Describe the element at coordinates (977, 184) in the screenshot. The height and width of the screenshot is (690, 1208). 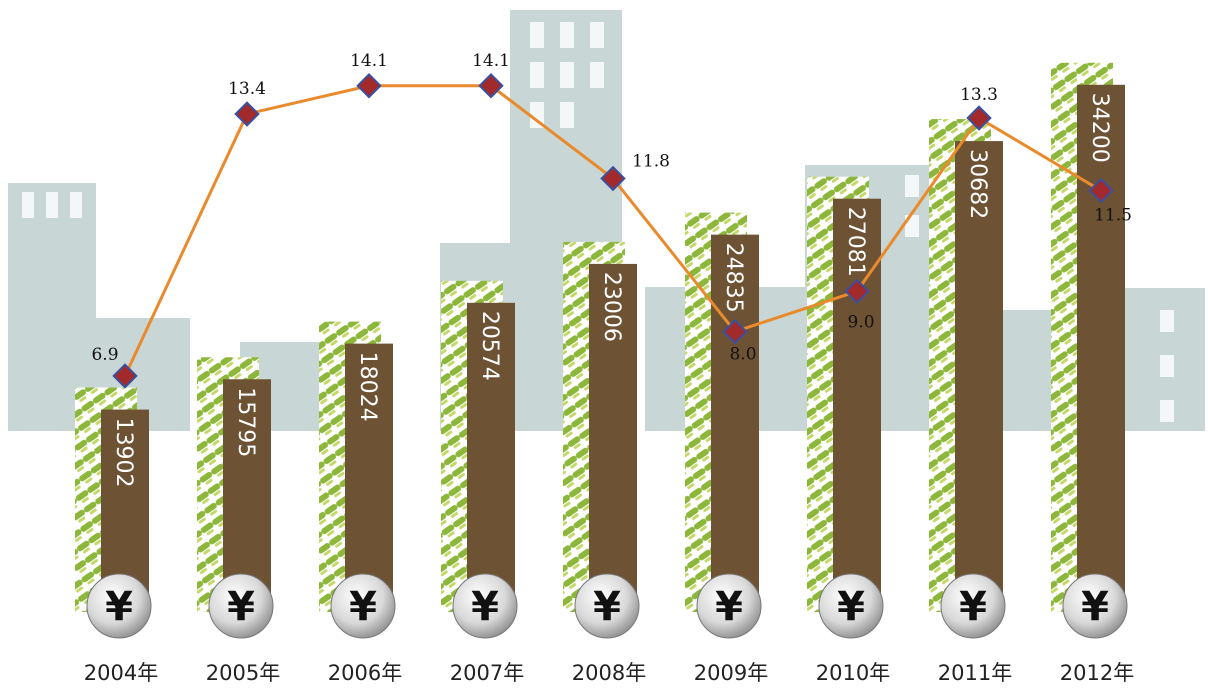
I see `bar-label: 30682` at that location.